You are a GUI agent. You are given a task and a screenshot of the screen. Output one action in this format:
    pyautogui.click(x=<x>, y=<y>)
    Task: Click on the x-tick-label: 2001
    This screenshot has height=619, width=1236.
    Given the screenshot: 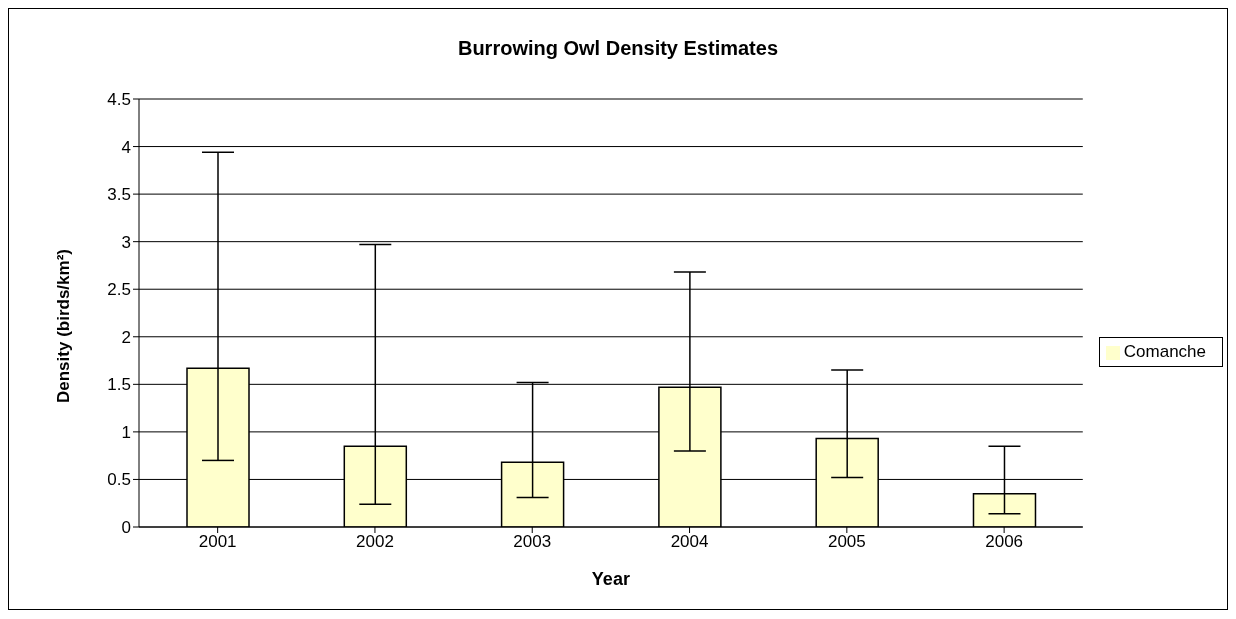 What is the action you would take?
    pyautogui.click(x=217, y=542)
    